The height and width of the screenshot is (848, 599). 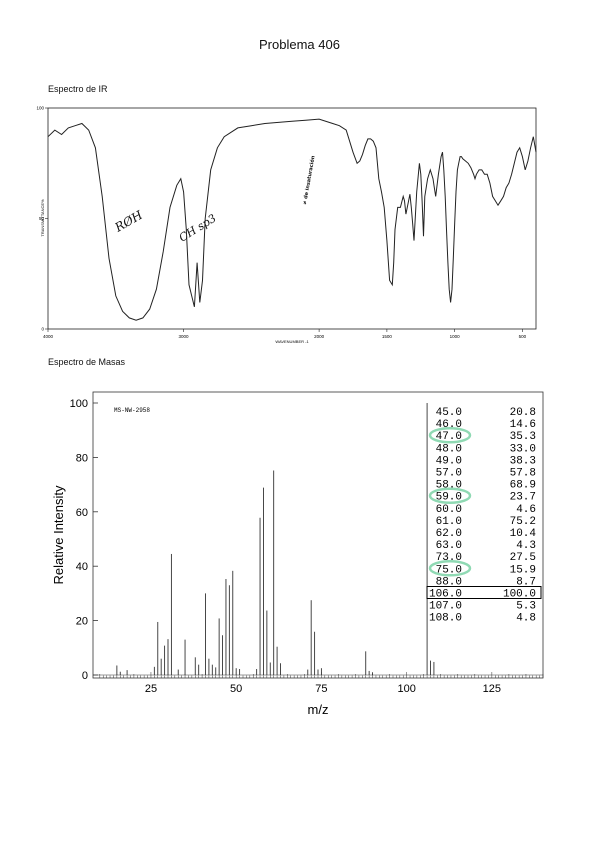 I want to click on ms-table-mz: 75.0, so click(x=449, y=570).